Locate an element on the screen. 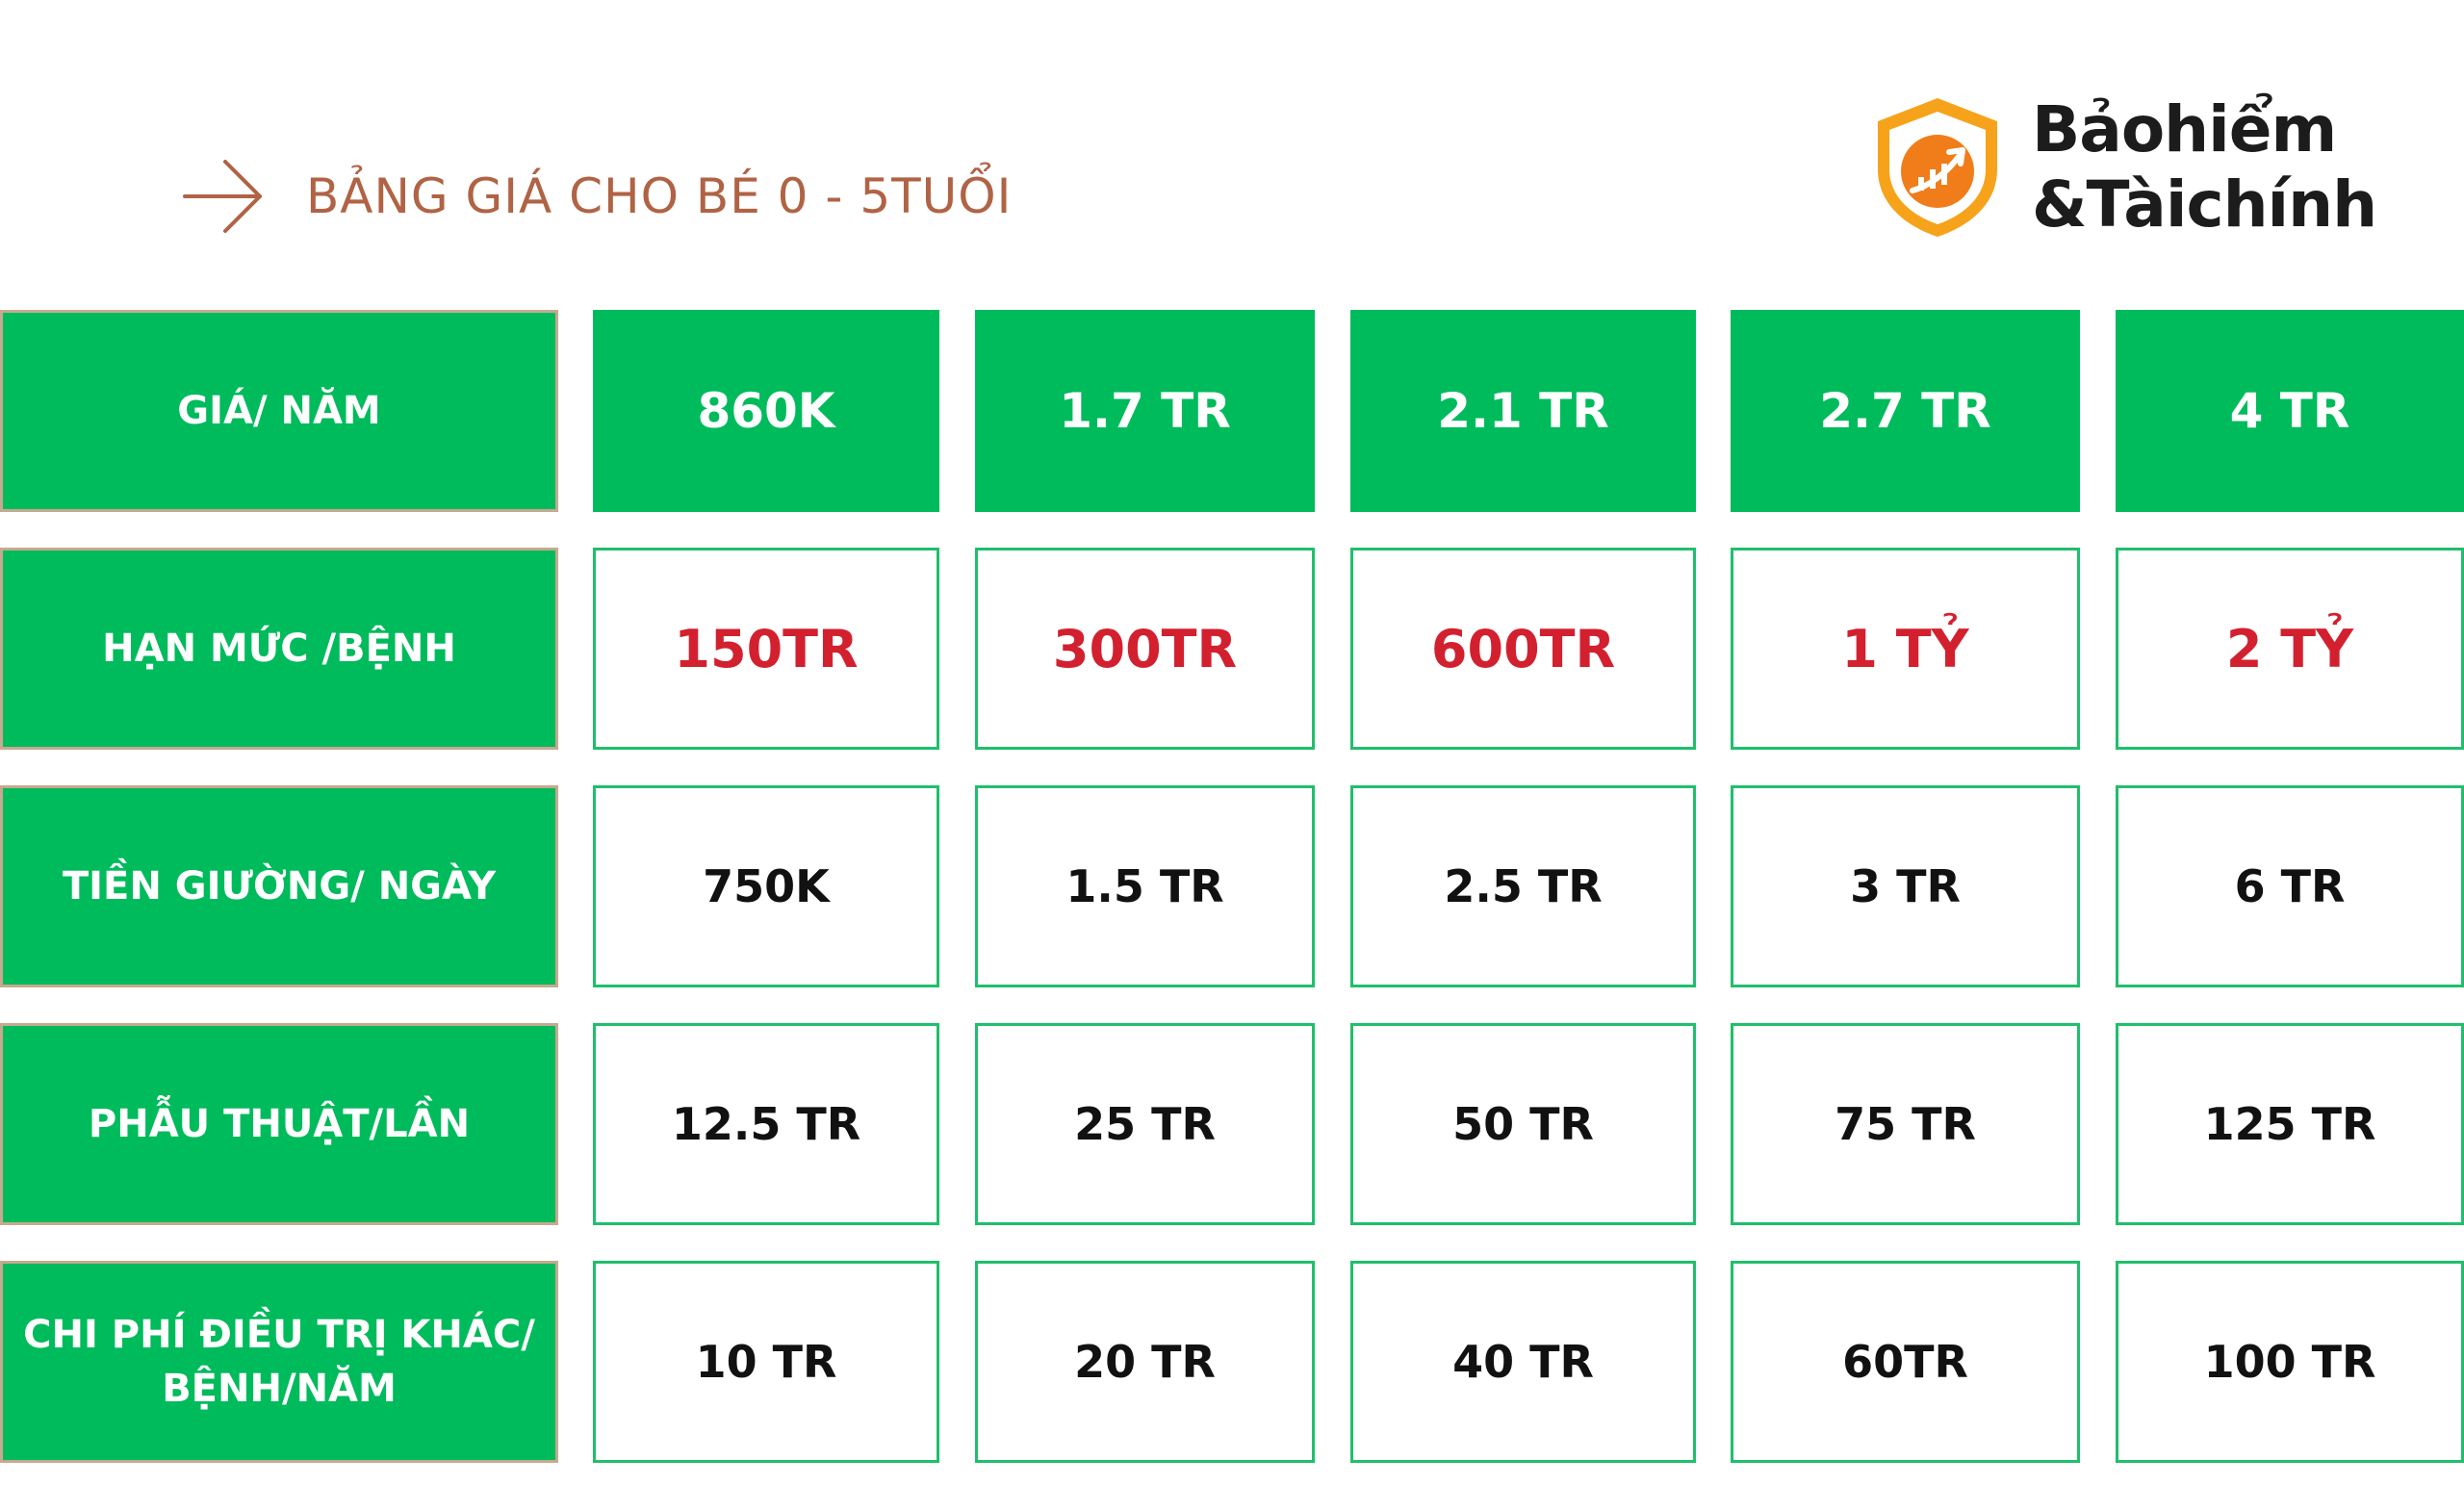 This screenshot has width=2464, height=1511. row-label-other: CHI PHÍ ĐIỀU TRỊ KHÁC/ BỆNH/NĂM is located at coordinates (279, 1362).